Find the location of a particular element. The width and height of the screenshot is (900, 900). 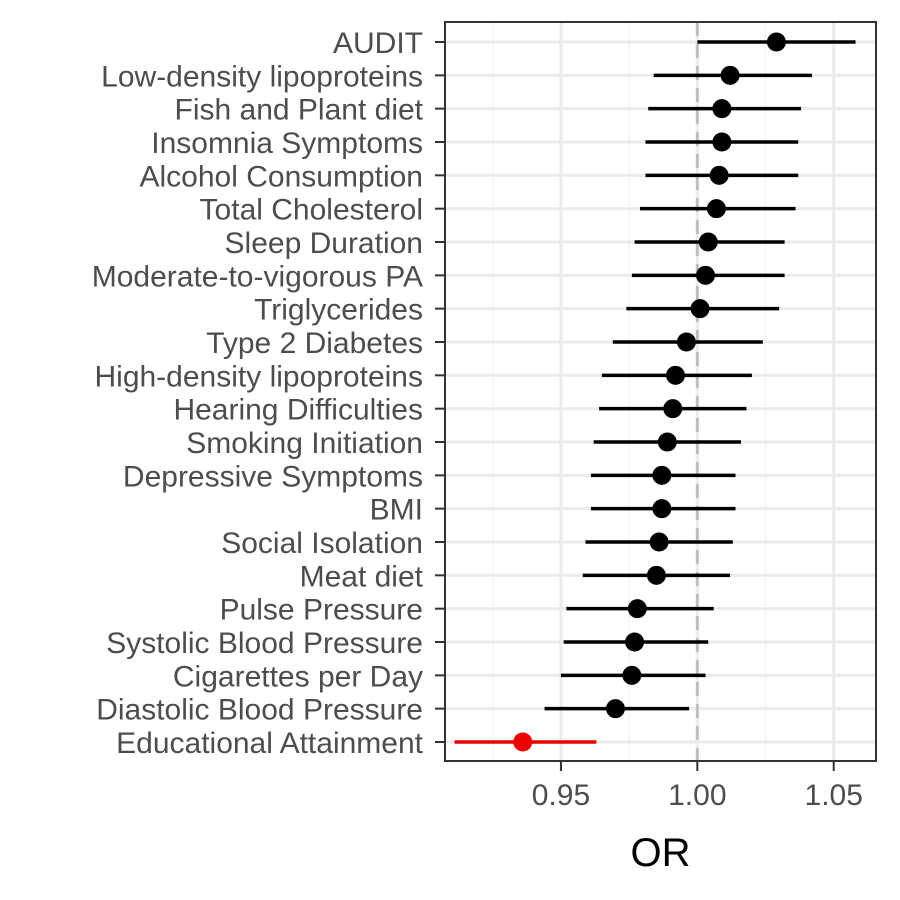

category-label: Social Isolation is located at coordinates (322, 543).